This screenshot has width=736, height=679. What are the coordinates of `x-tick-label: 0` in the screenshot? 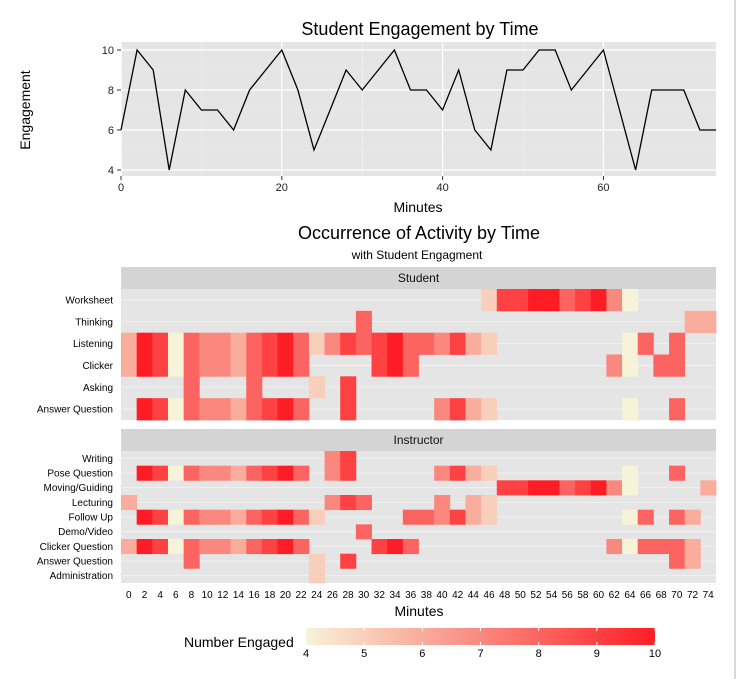 It's located at (121, 188).